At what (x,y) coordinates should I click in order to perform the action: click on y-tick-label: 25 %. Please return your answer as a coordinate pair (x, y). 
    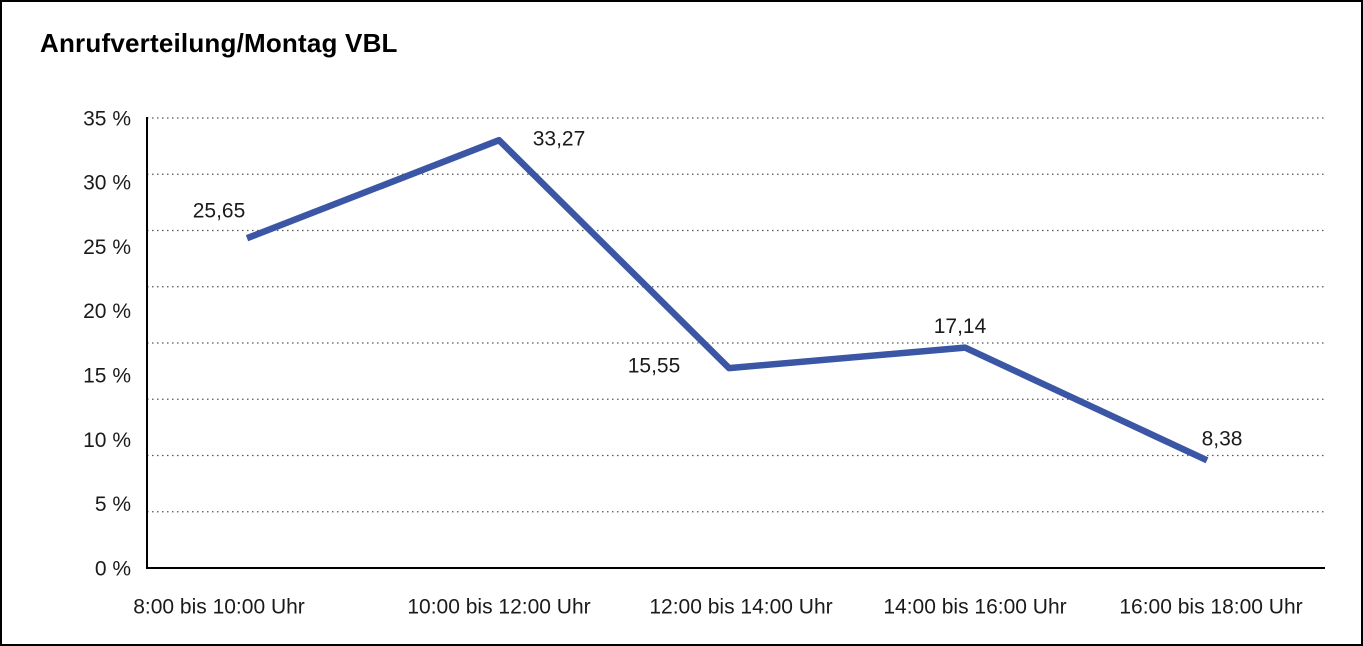
    Looking at the image, I should click on (107, 247).